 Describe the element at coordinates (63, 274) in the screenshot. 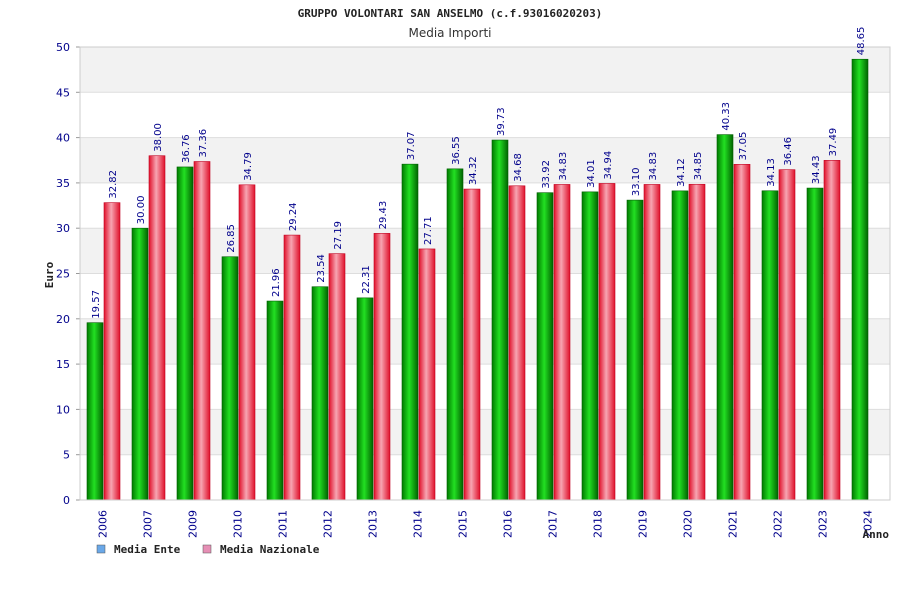

I see `y-tick-label: 25` at that location.